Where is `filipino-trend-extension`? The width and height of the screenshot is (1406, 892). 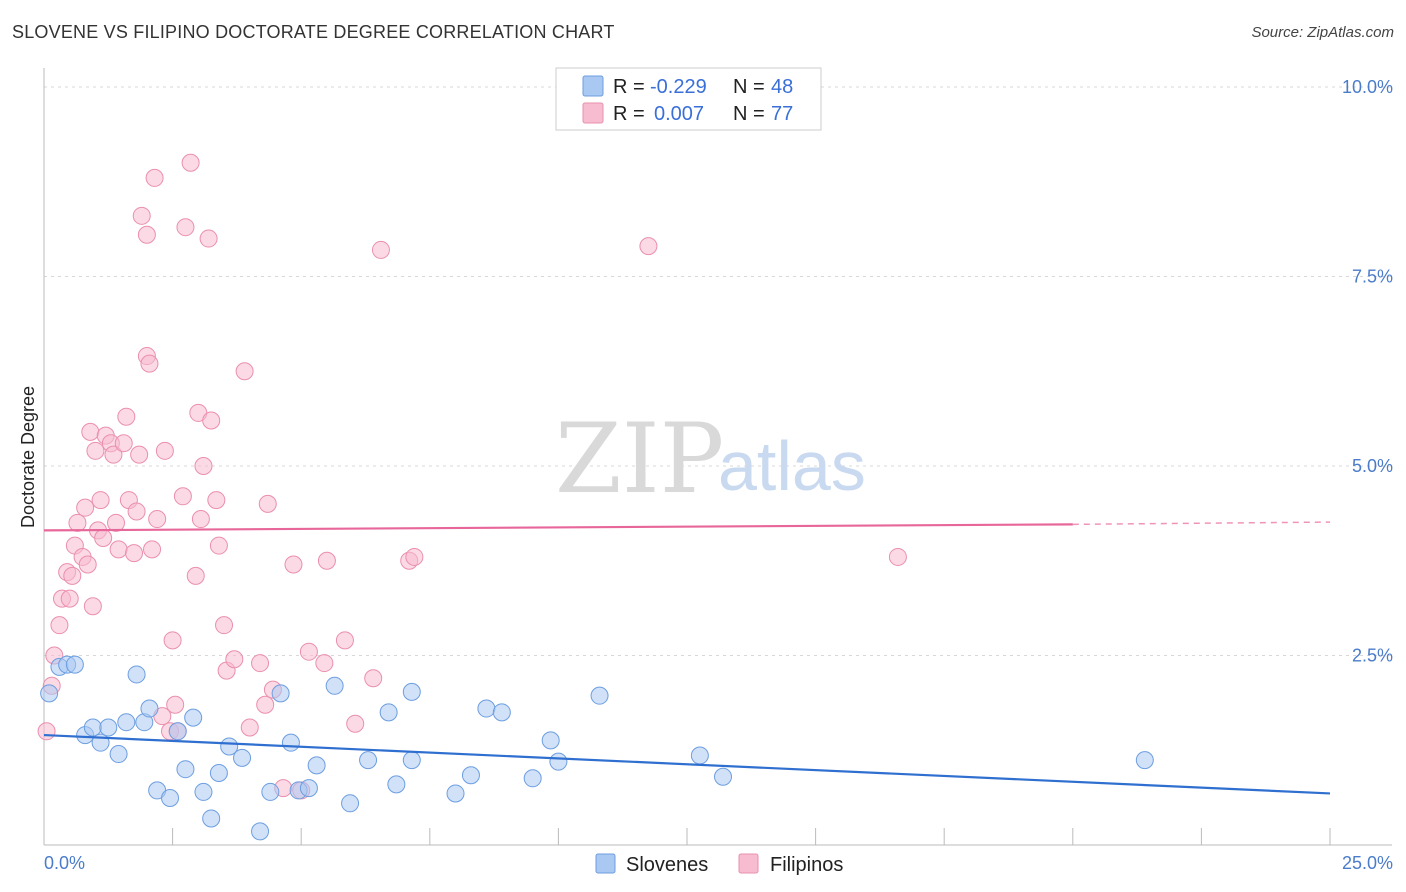 filipino-trend-extension is located at coordinates (1201, 523).